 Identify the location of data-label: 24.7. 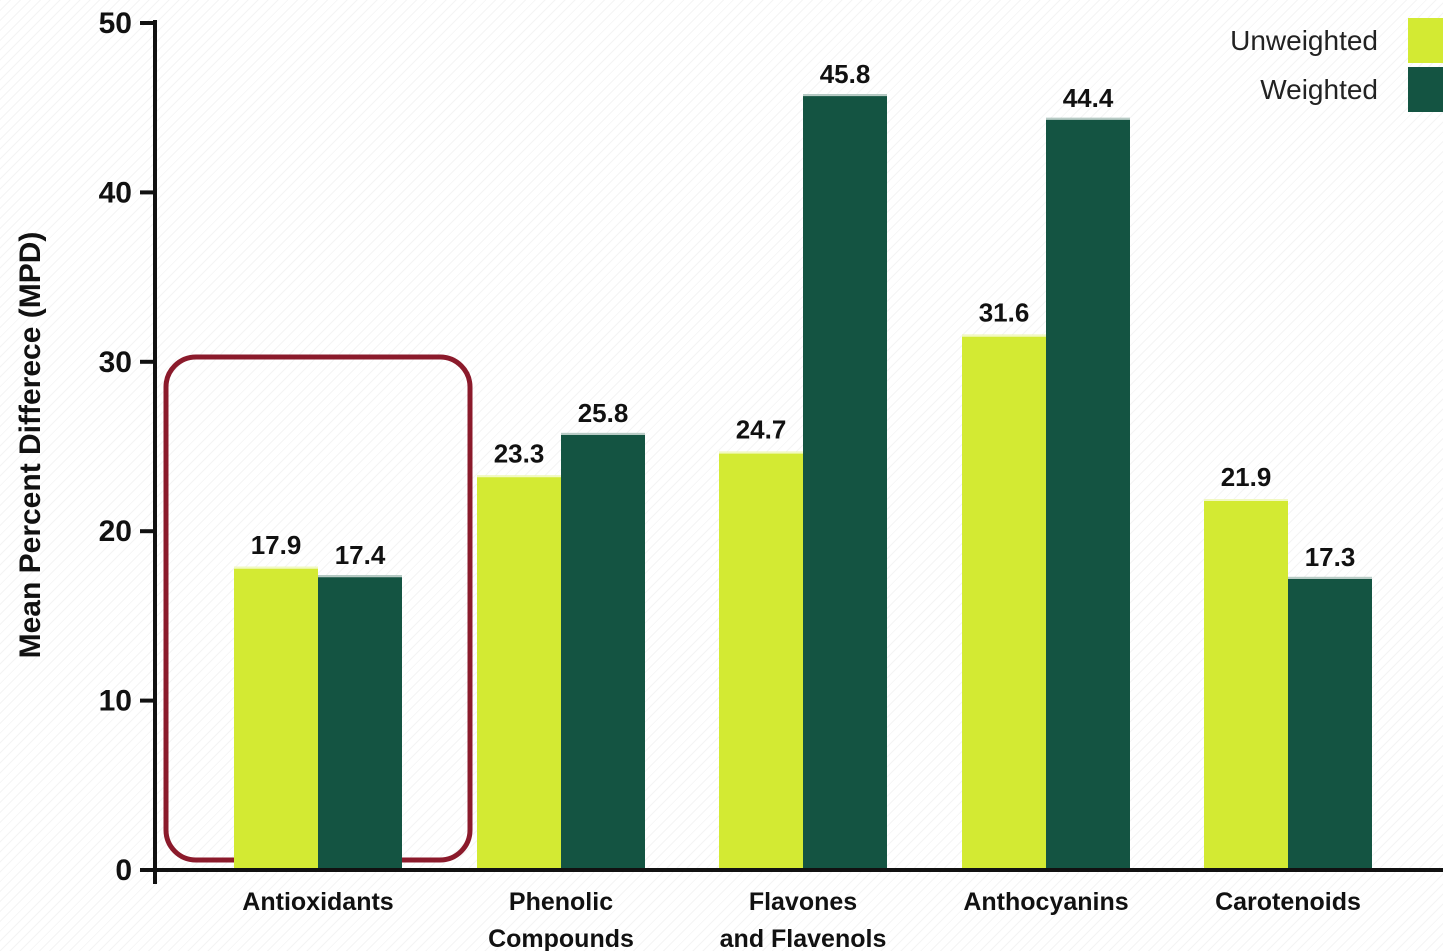
(761, 430).